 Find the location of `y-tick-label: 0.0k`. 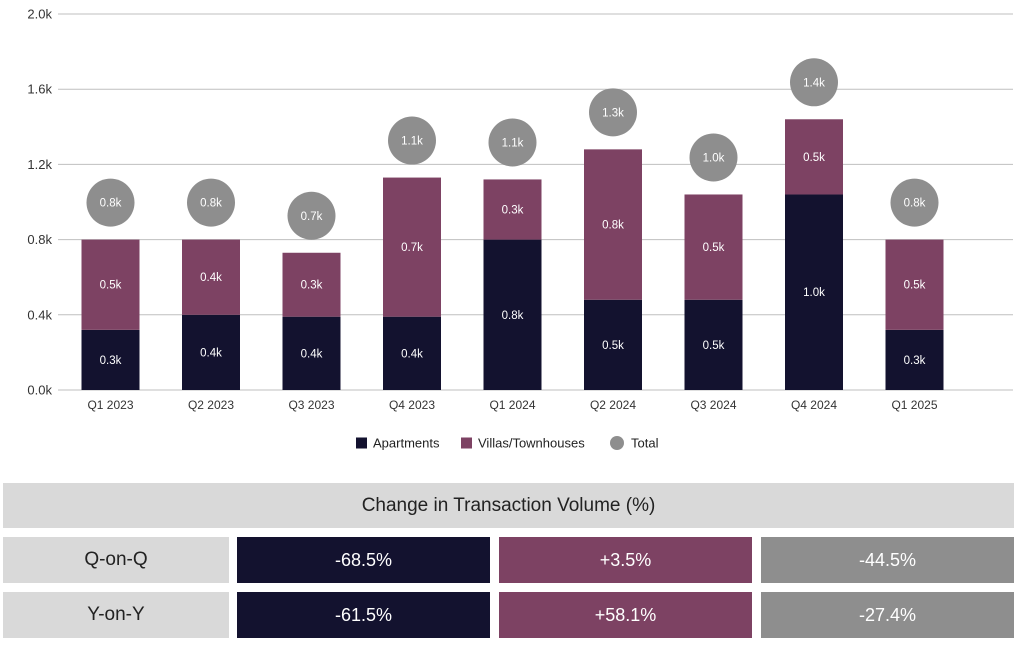

y-tick-label: 0.0k is located at coordinates (39, 390).